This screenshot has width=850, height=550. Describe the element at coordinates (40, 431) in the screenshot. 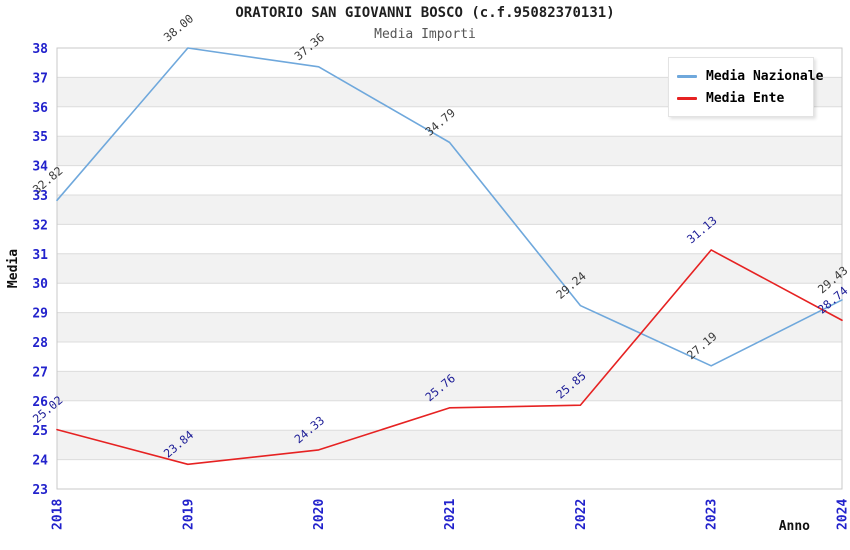

I see `y-axis-tick-label: 25` at that location.